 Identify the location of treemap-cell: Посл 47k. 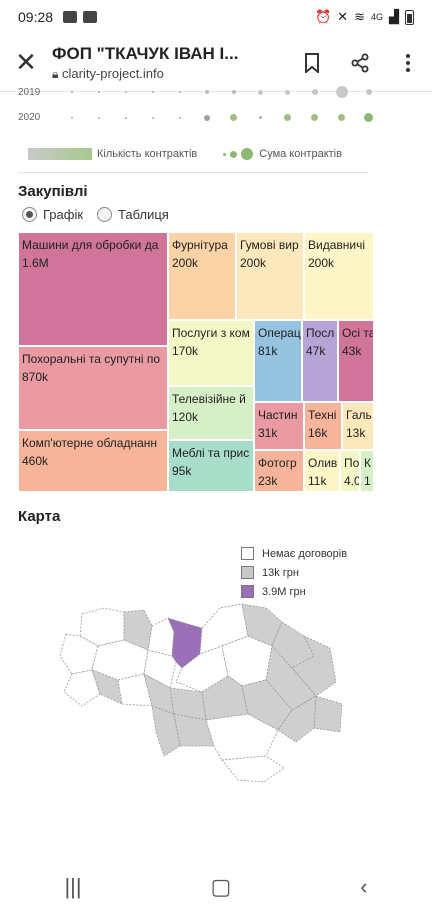
(320, 361).